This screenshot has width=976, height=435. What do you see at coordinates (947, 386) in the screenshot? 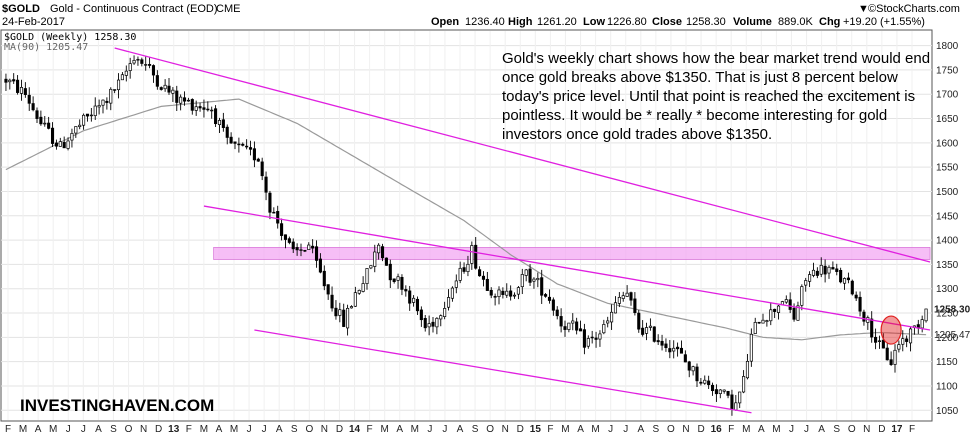
I see `y-tick-label: 1100` at bounding box center [947, 386].